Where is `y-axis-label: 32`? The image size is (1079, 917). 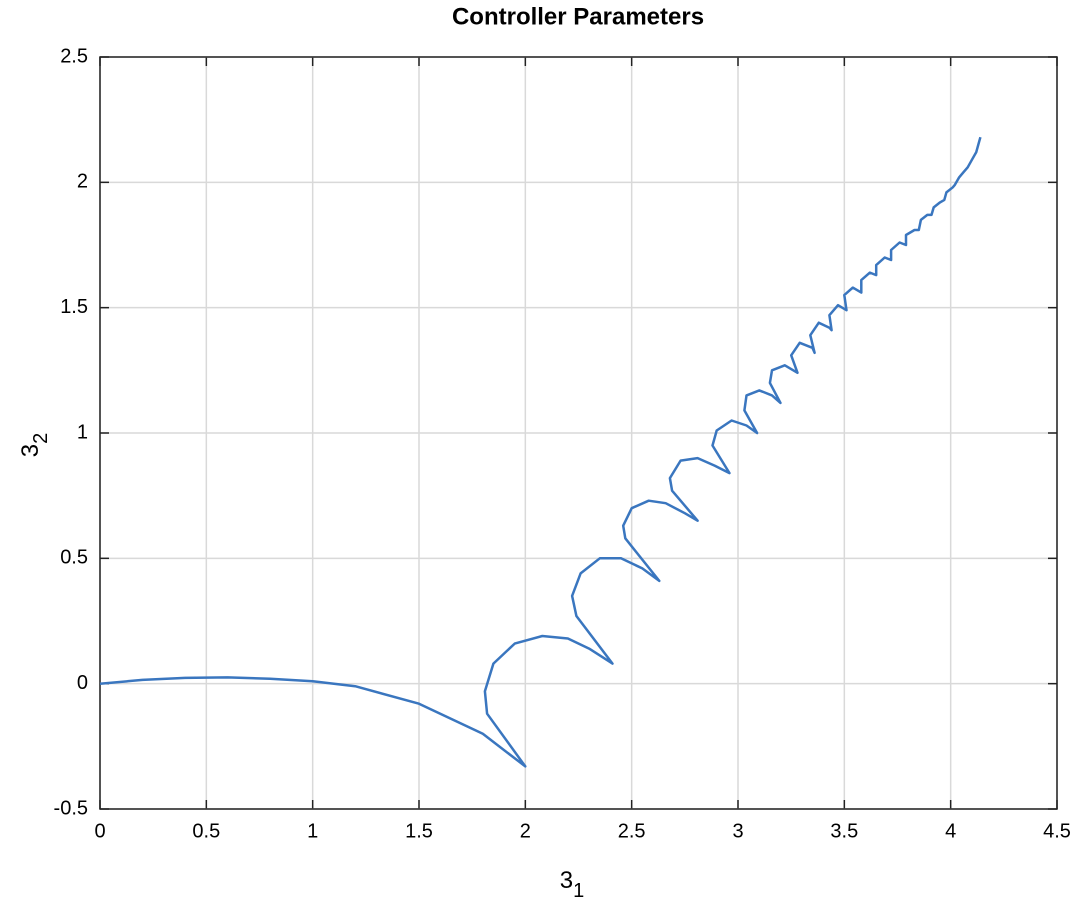 y-axis-label: 32 is located at coordinates (34, 445).